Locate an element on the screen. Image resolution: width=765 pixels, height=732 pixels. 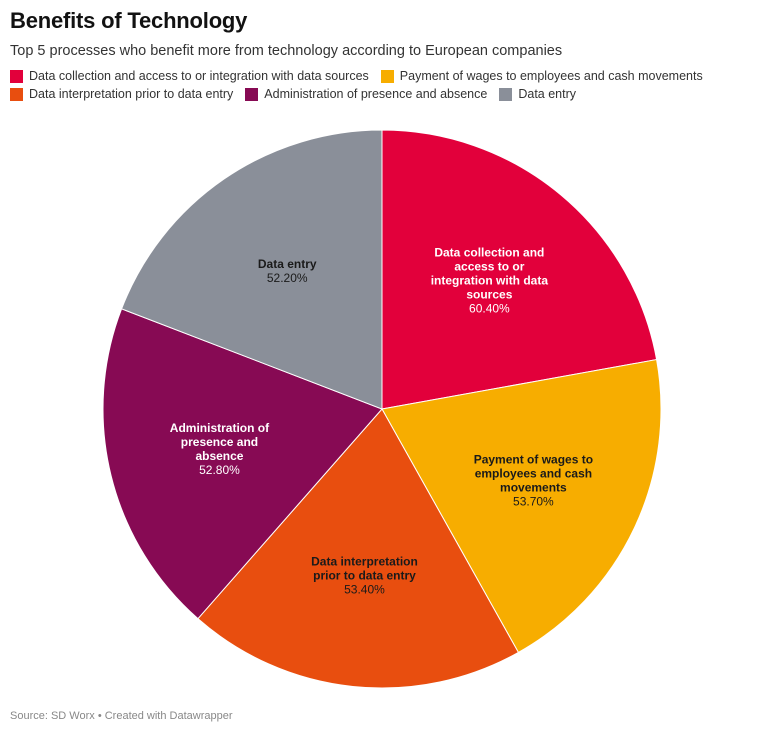
slice-label-name: presence and is located at coordinates (219, 442).